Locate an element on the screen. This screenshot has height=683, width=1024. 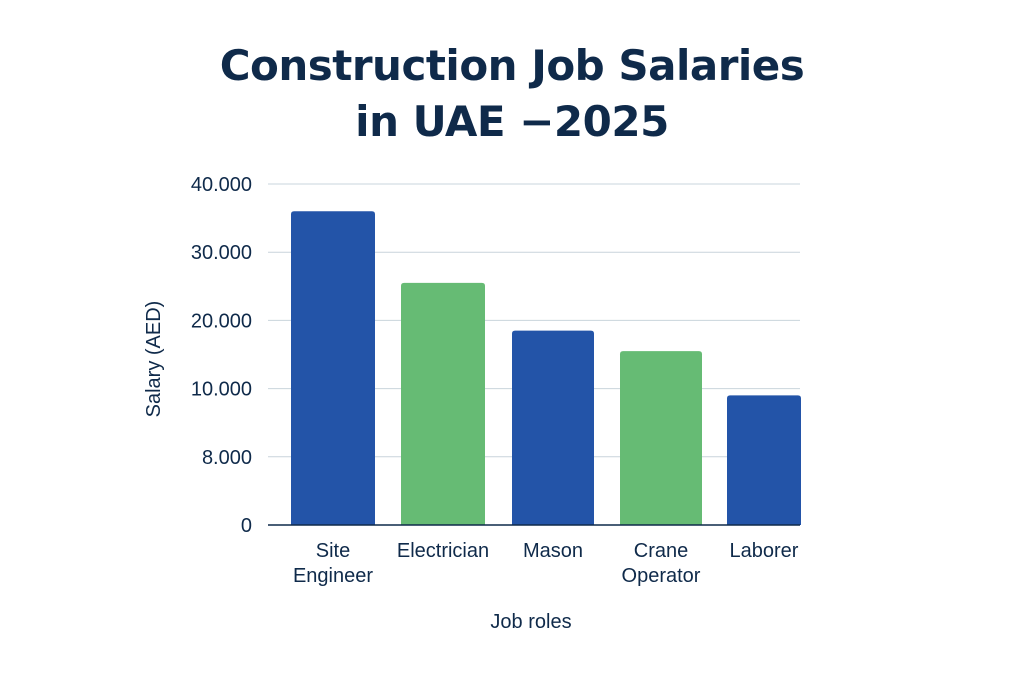
y-tick-labels: 0 8.000 10.000 20.000 30.000 40.000 is located at coordinates (221, 355).